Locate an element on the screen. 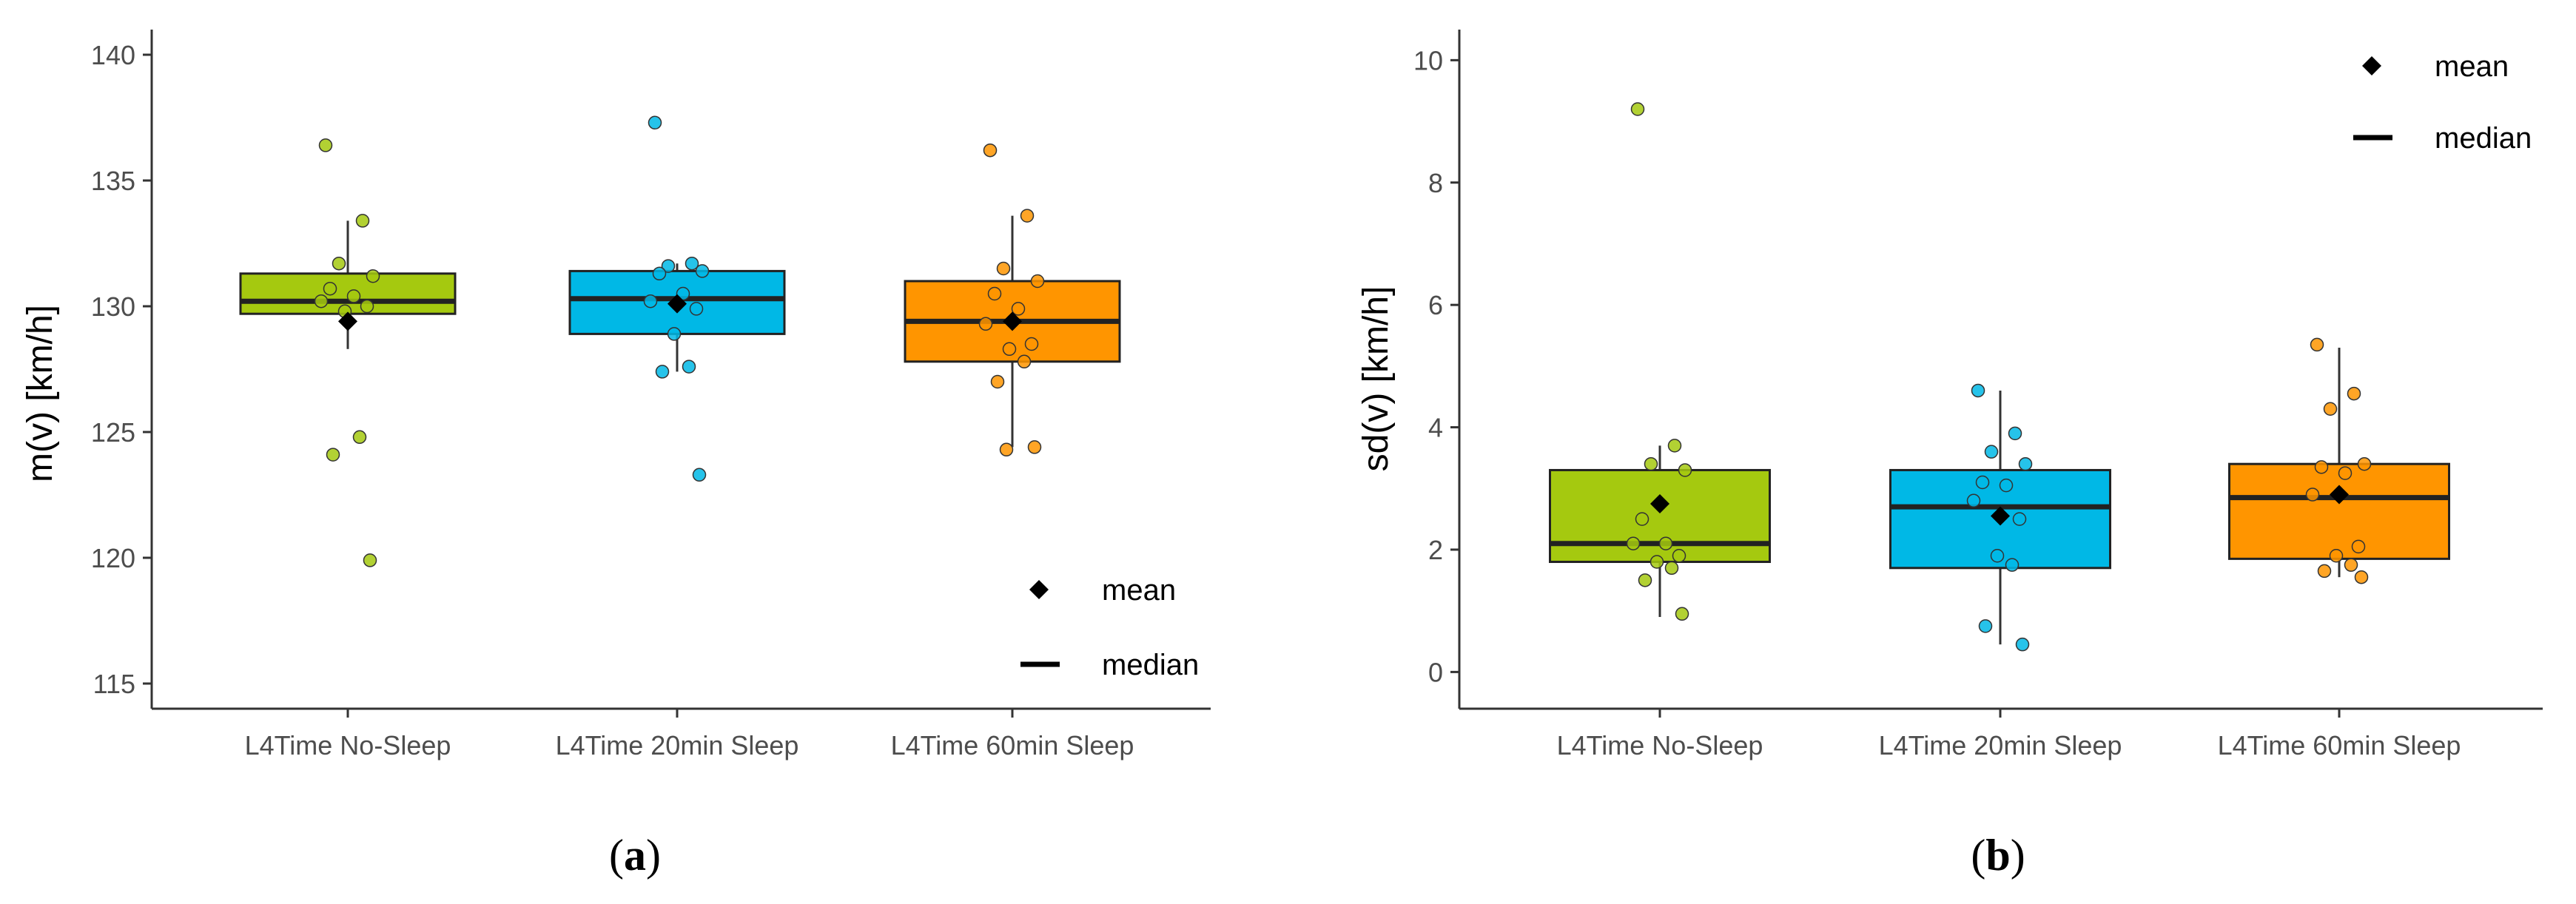  panel-a-legend: mean median is located at coordinates (1109, 627).